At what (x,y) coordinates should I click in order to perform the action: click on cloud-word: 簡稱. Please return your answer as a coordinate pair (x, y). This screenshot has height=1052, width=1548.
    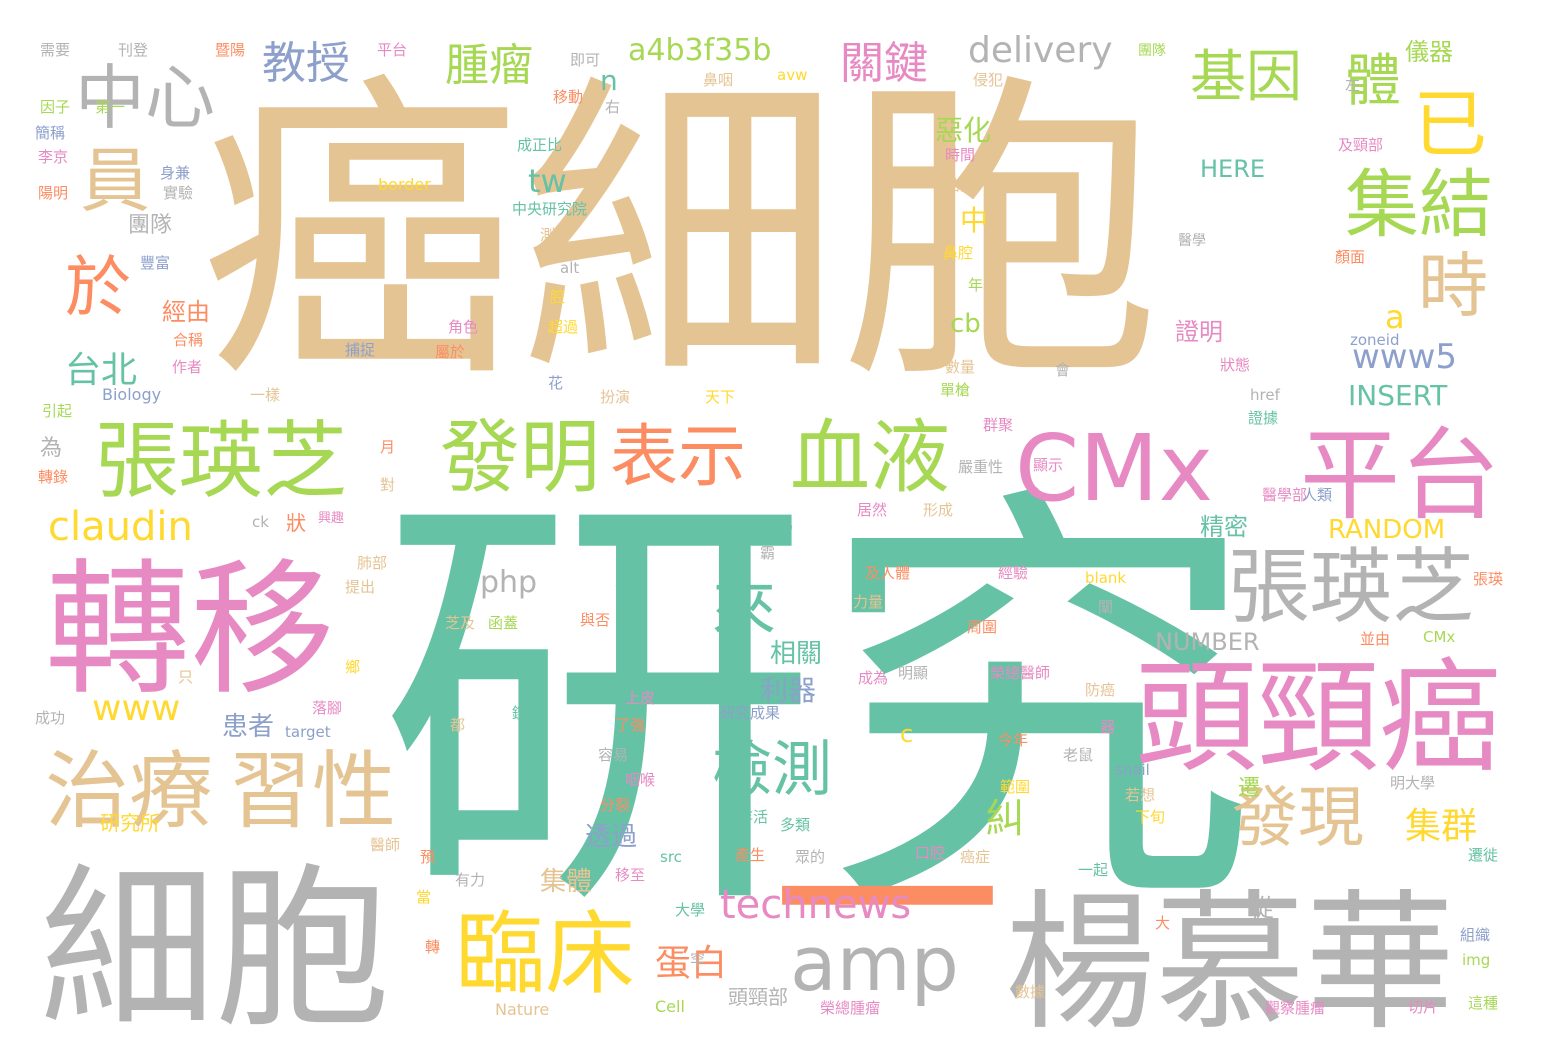
    Looking at the image, I should click on (50, 133).